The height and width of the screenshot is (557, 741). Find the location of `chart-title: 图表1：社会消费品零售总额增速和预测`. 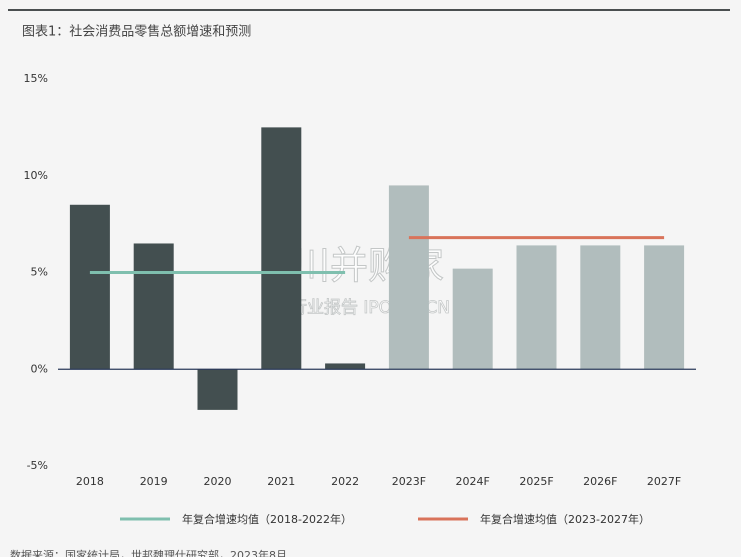

chart-title: 图表1：社会消费品零售总额增速和预测 is located at coordinates (136, 32).